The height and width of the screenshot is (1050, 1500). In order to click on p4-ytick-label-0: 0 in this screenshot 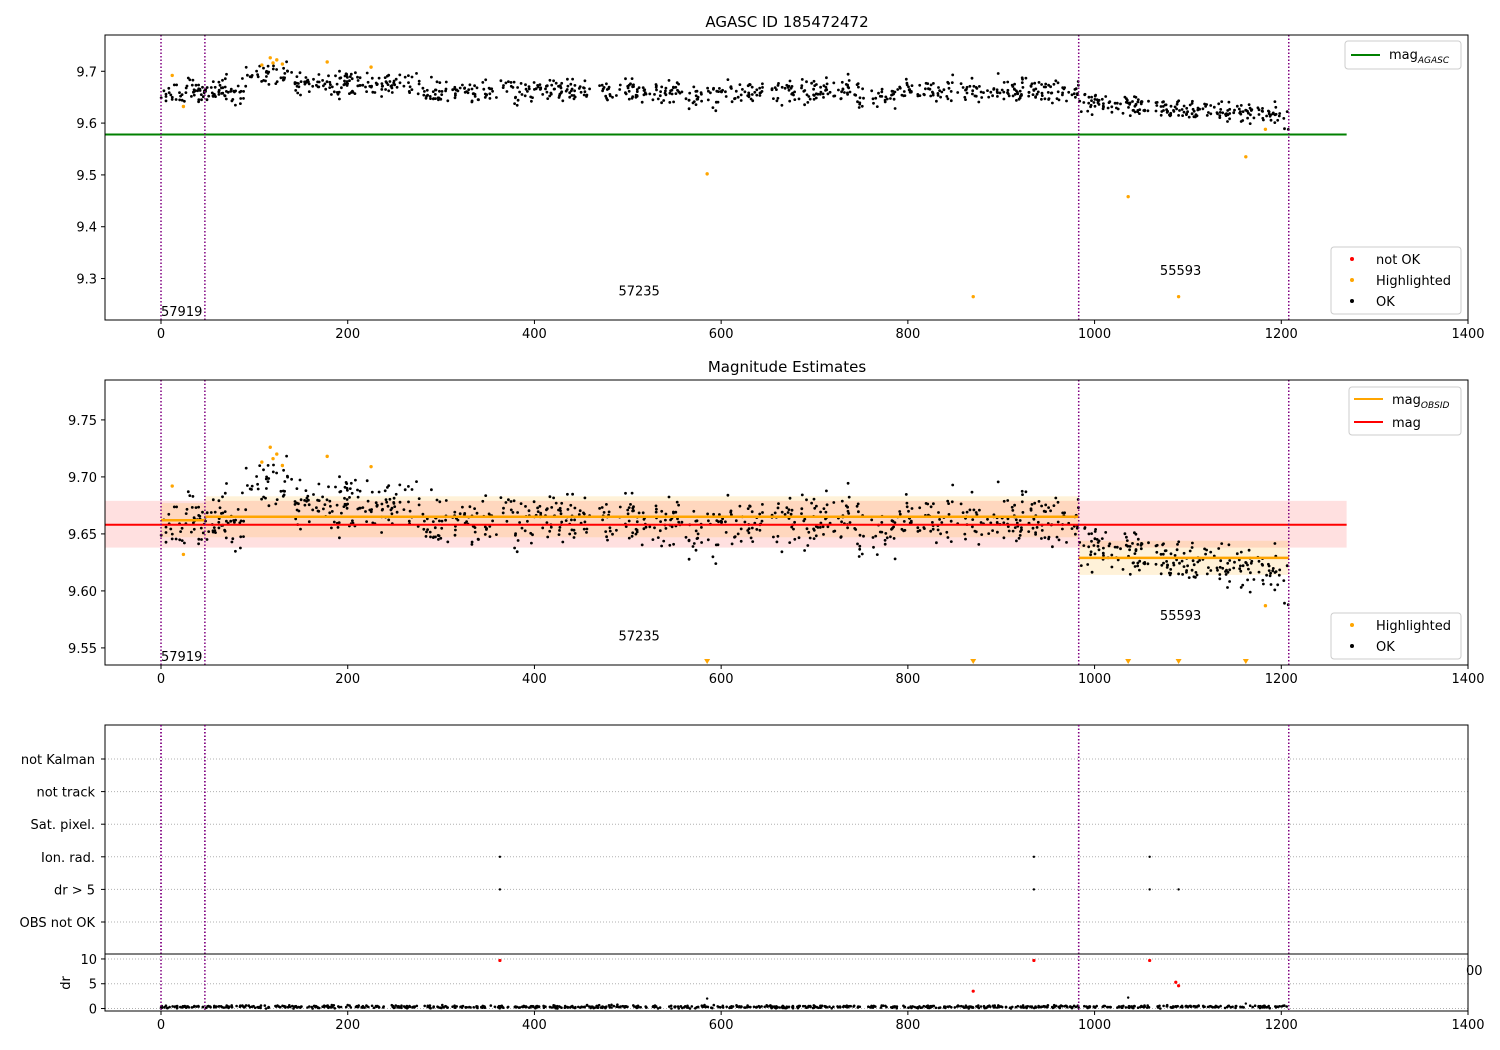, I will do `click(93, 1010)`.